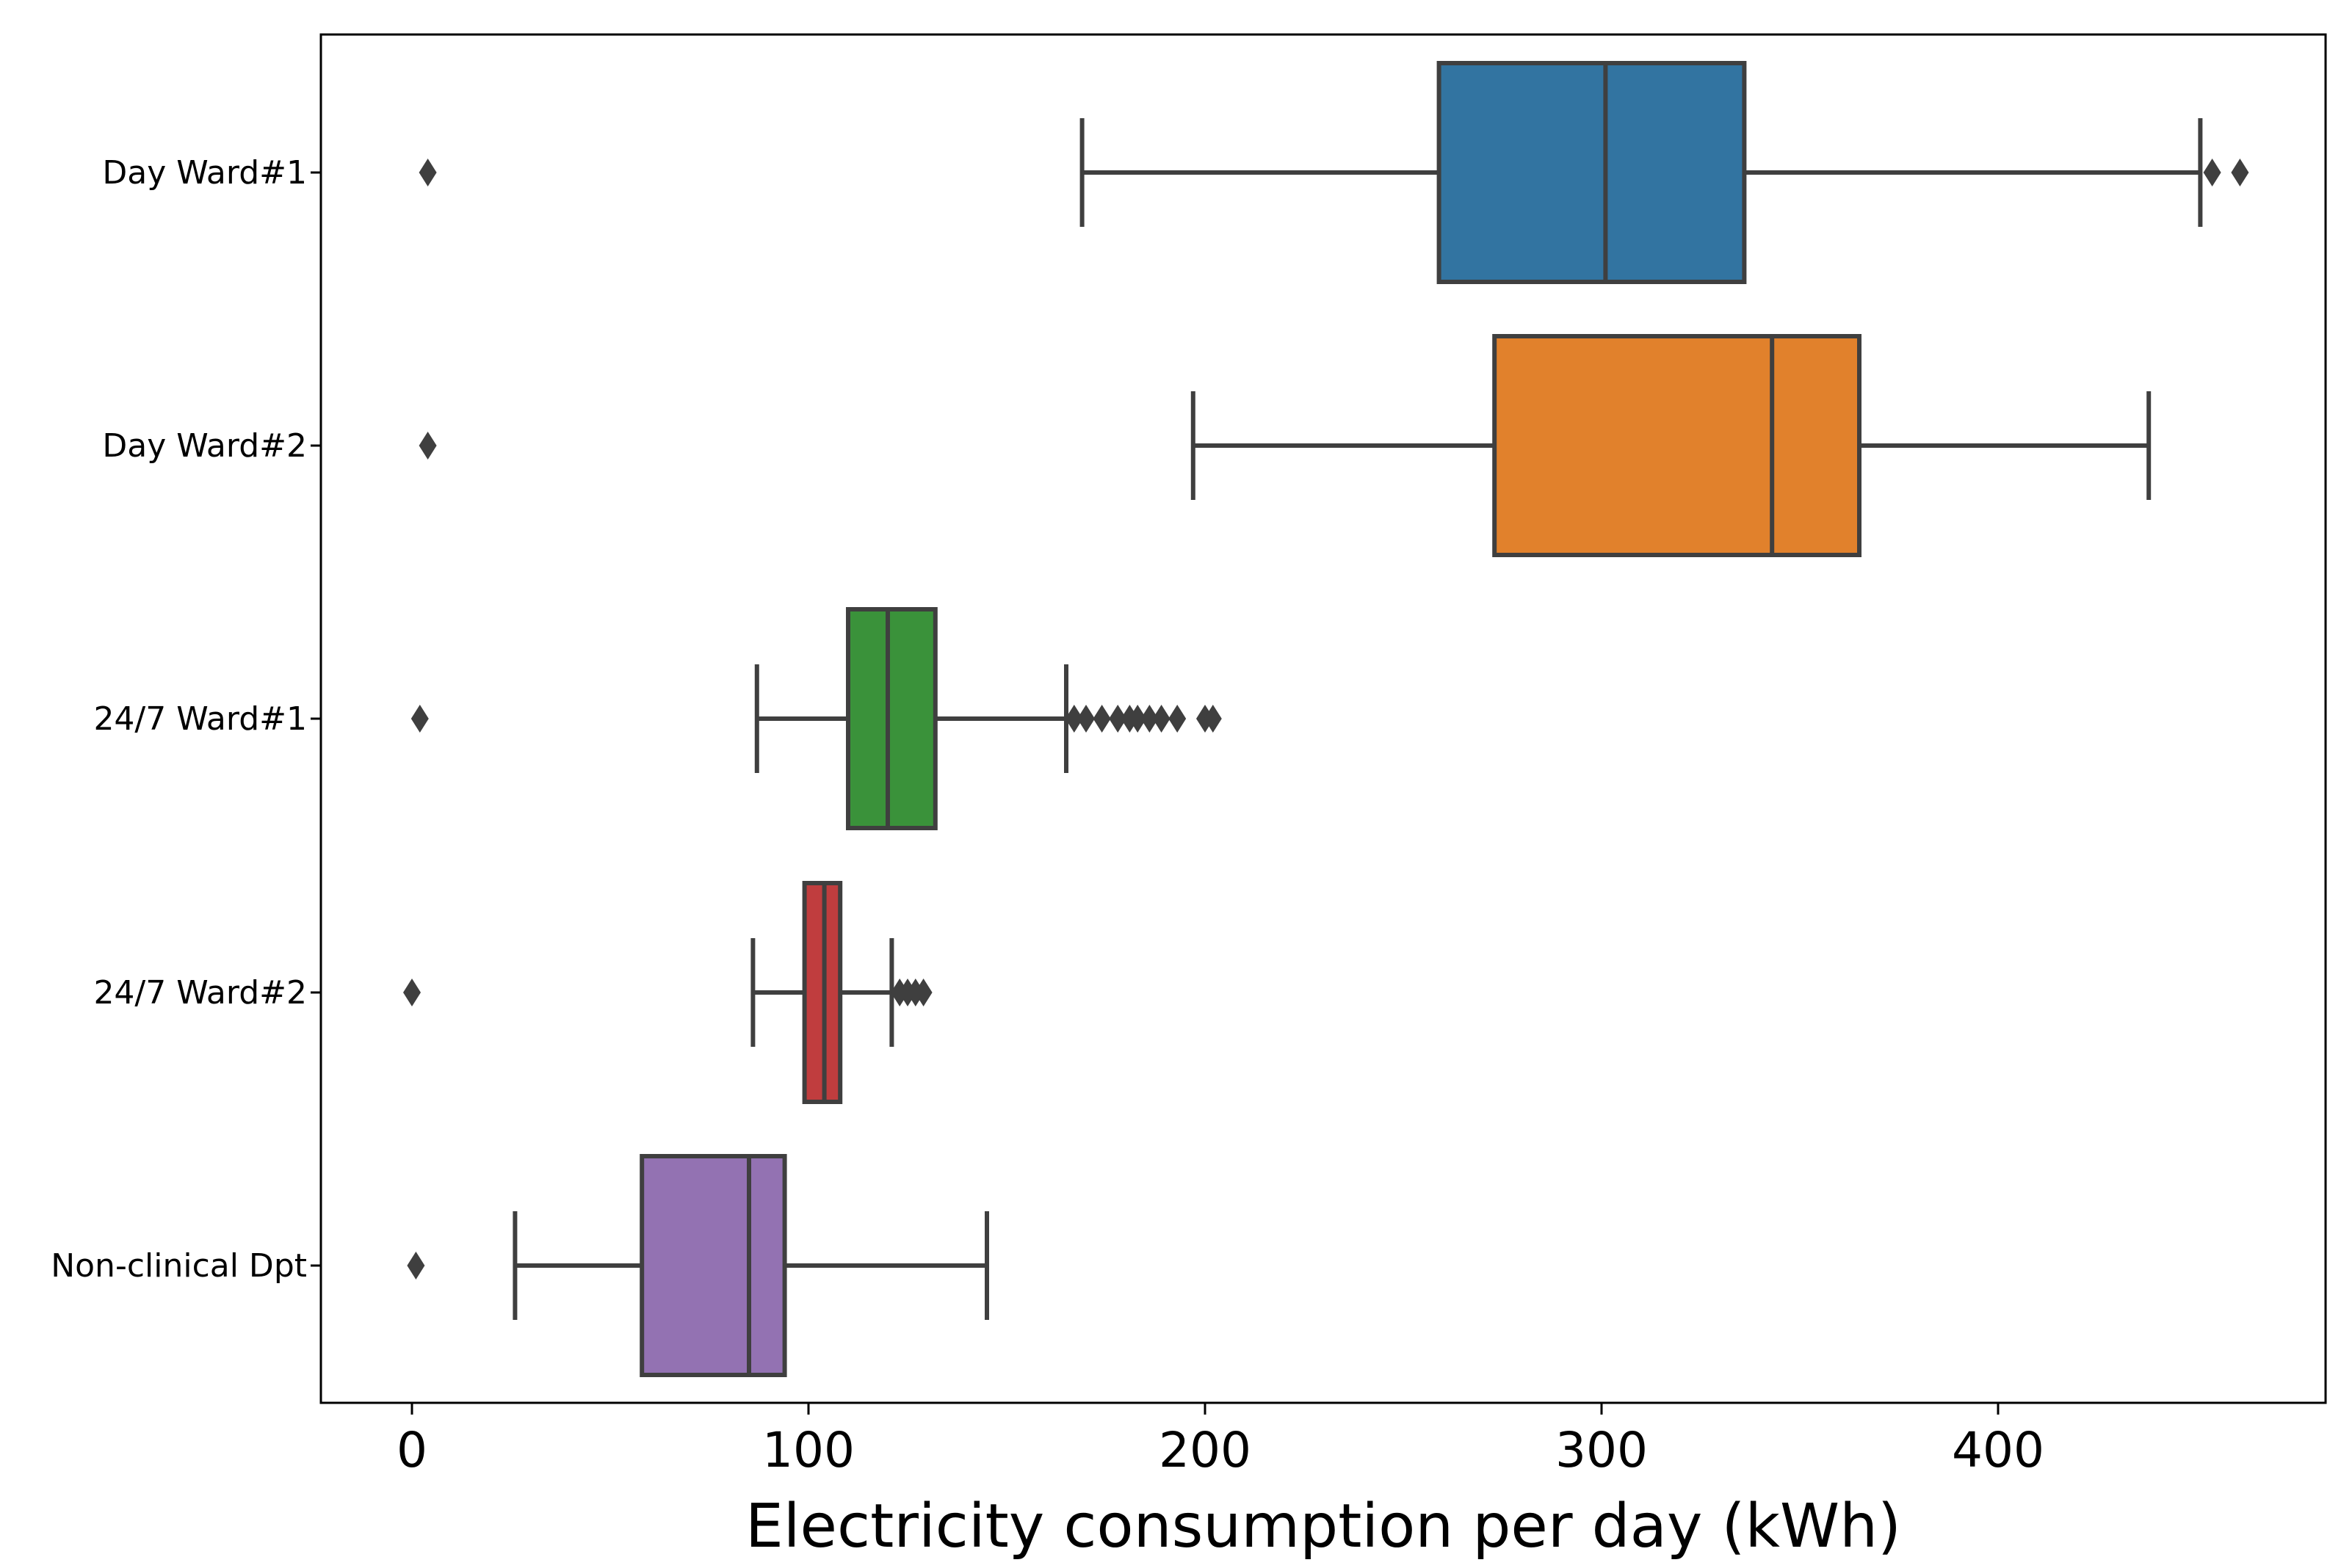 Image resolution: width=2341 pixels, height=1568 pixels. I want to click on category-label: Day Ward#1, so click(204, 173).